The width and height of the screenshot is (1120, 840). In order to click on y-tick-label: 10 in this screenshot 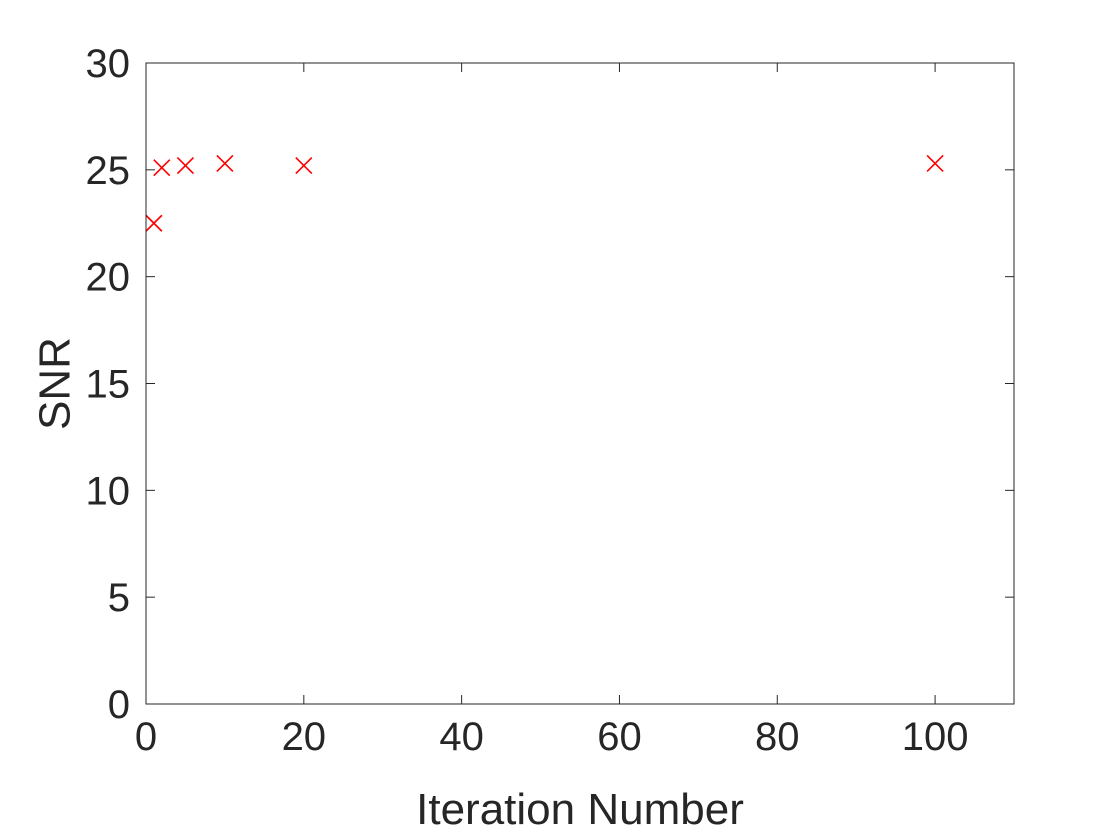, I will do `click(108, 491)`.